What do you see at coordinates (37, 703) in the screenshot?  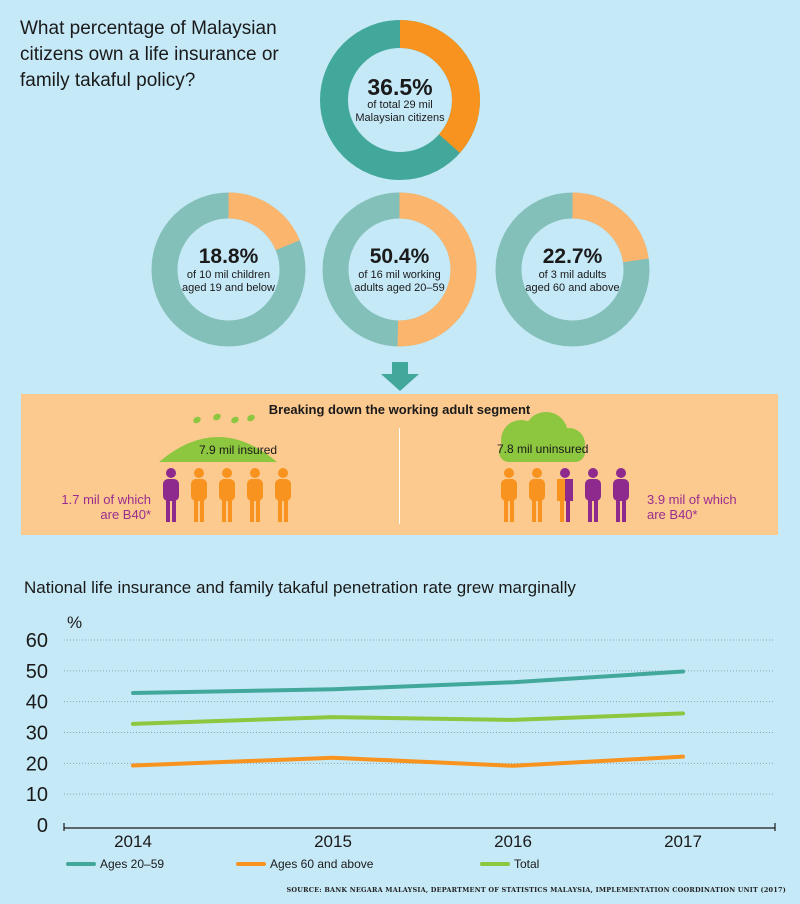 I see `y-tick-label: 40` at bounding box center [37, 703].